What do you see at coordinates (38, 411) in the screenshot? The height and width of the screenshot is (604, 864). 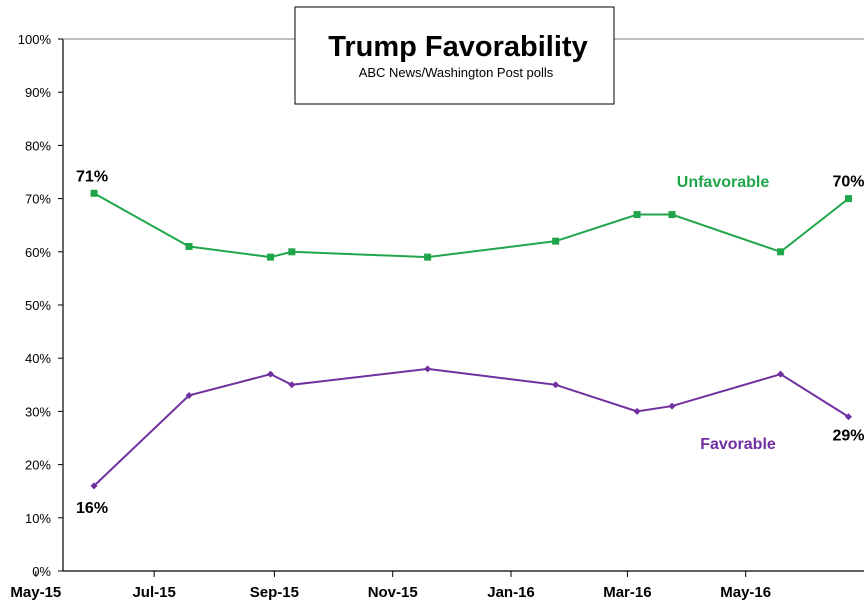 I see `y-tick-label: 30%` at bounding box center [38, 411].